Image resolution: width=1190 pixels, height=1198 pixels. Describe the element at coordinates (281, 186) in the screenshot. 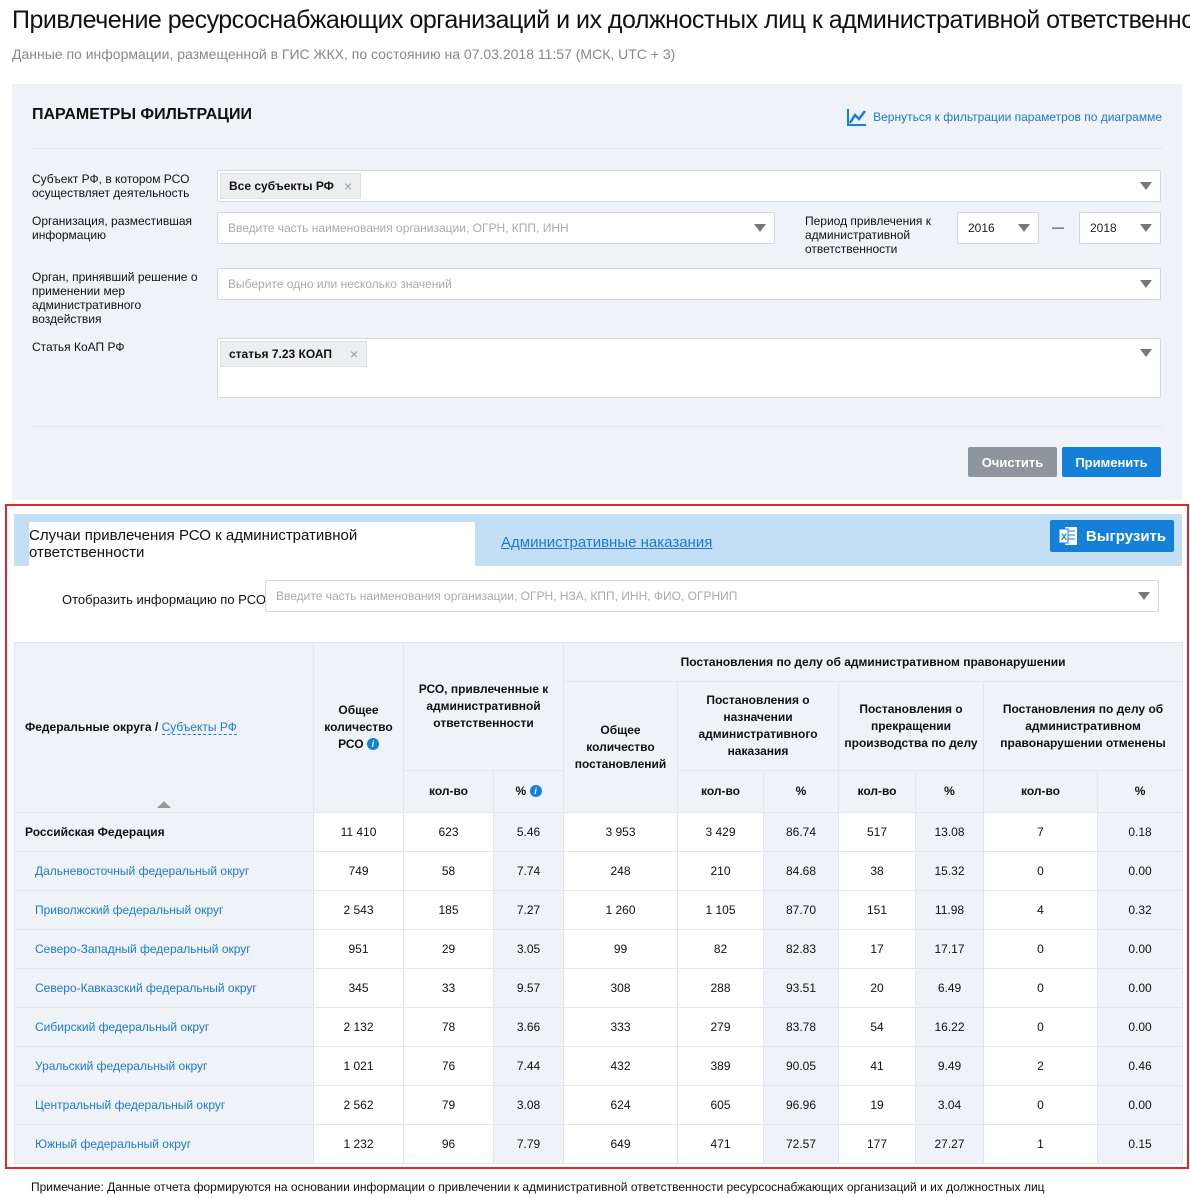

I see `subject-chip-label: Все субъекты РФ` at that location.